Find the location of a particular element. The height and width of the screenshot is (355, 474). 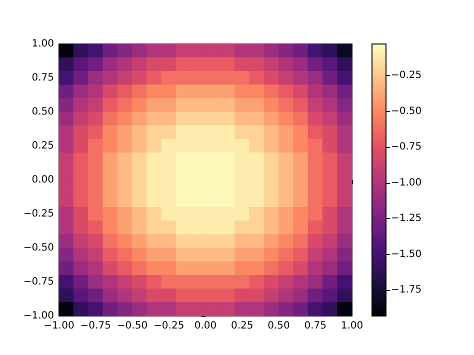

y-tick-label: 0.75 is located at coordinates (43, 78).